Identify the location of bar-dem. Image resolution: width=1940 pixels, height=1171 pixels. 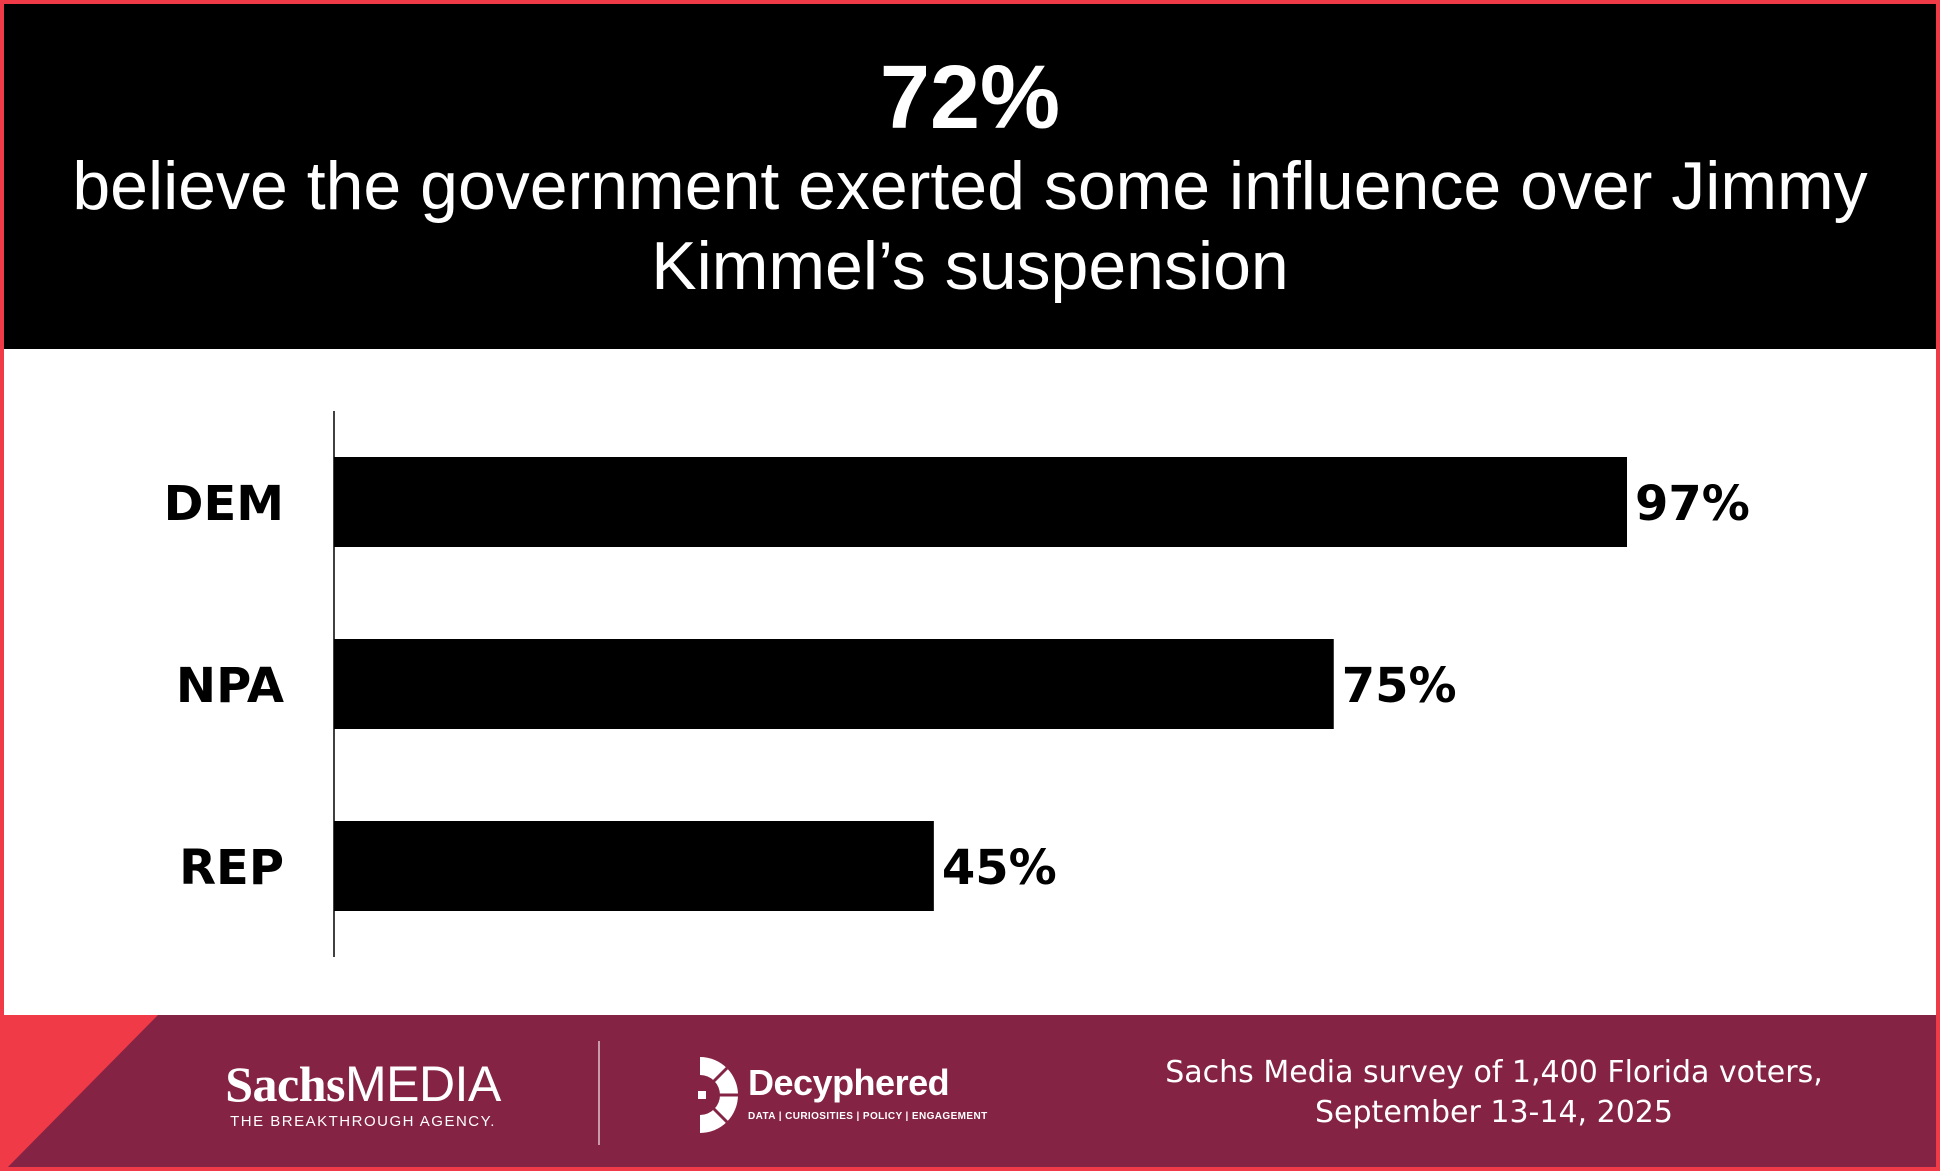
(981, 502).